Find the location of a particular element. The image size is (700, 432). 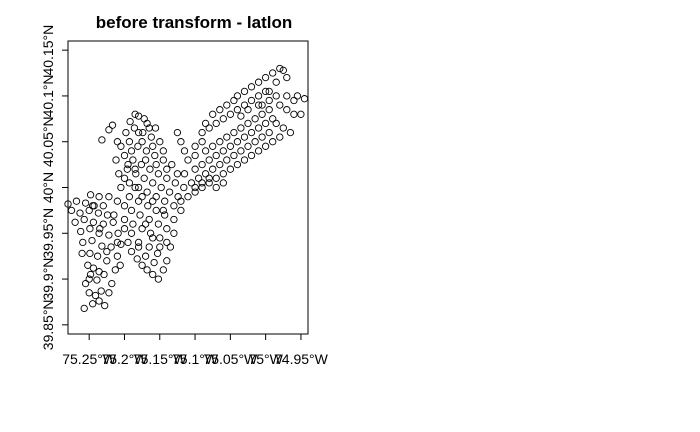

x-tick-label: 75.1°W is located at coordinates (195, 359).